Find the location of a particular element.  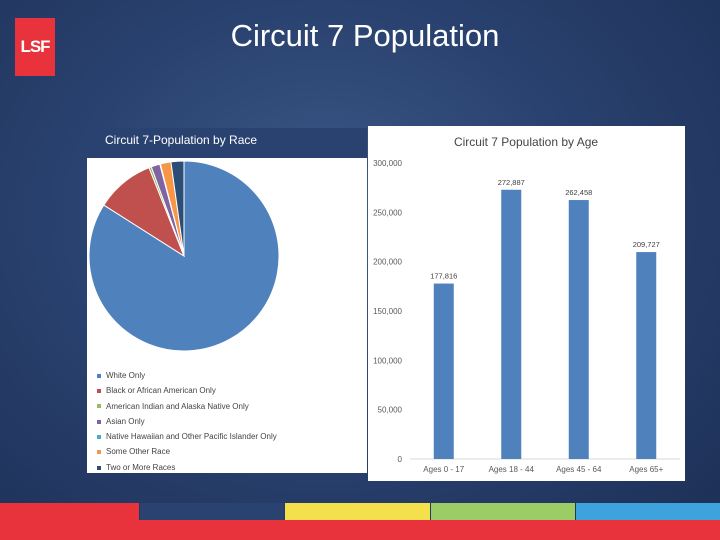

pie-chart-plot is located at coordinates (184, 256).